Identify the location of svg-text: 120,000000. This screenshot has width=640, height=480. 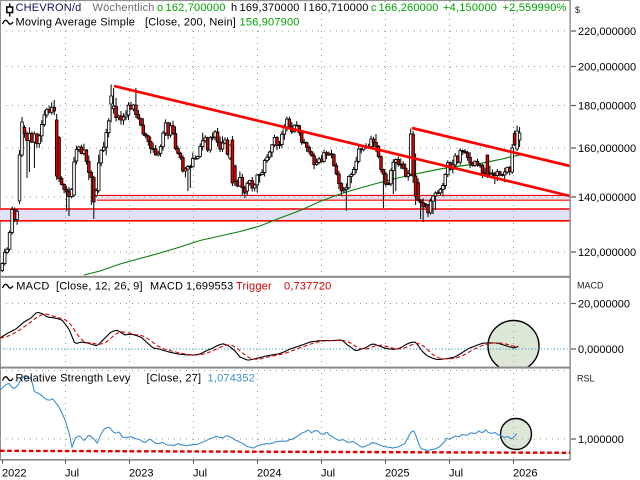
(607, 253).